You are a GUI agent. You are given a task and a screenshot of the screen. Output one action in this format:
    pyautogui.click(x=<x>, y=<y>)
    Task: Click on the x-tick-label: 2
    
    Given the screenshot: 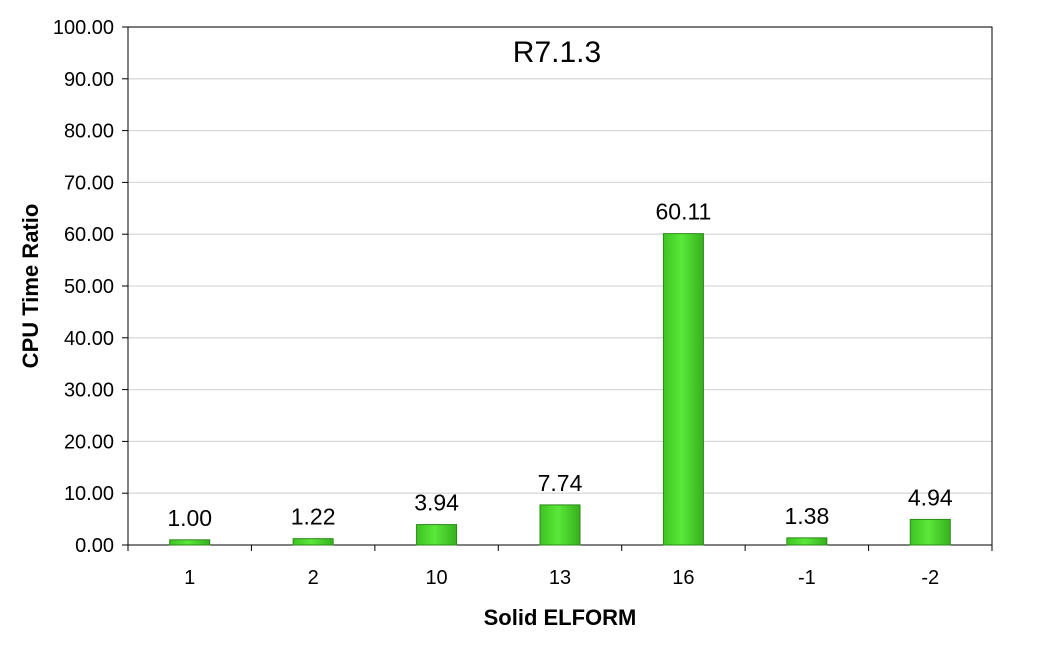 What is the action you would take?
    pyautogui.click(x=313, y=578)
    